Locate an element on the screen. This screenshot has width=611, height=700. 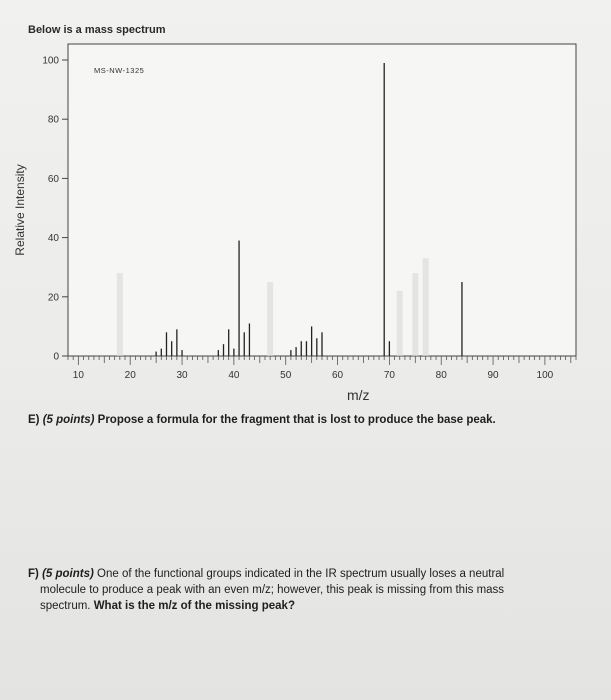
x-tick-label: 20 is located at coordinates (131, 375).